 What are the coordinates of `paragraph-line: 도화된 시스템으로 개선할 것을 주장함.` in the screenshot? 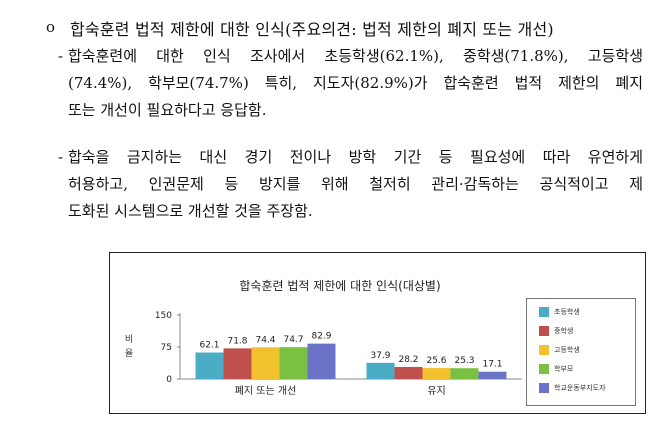 It's located at (190, 211).